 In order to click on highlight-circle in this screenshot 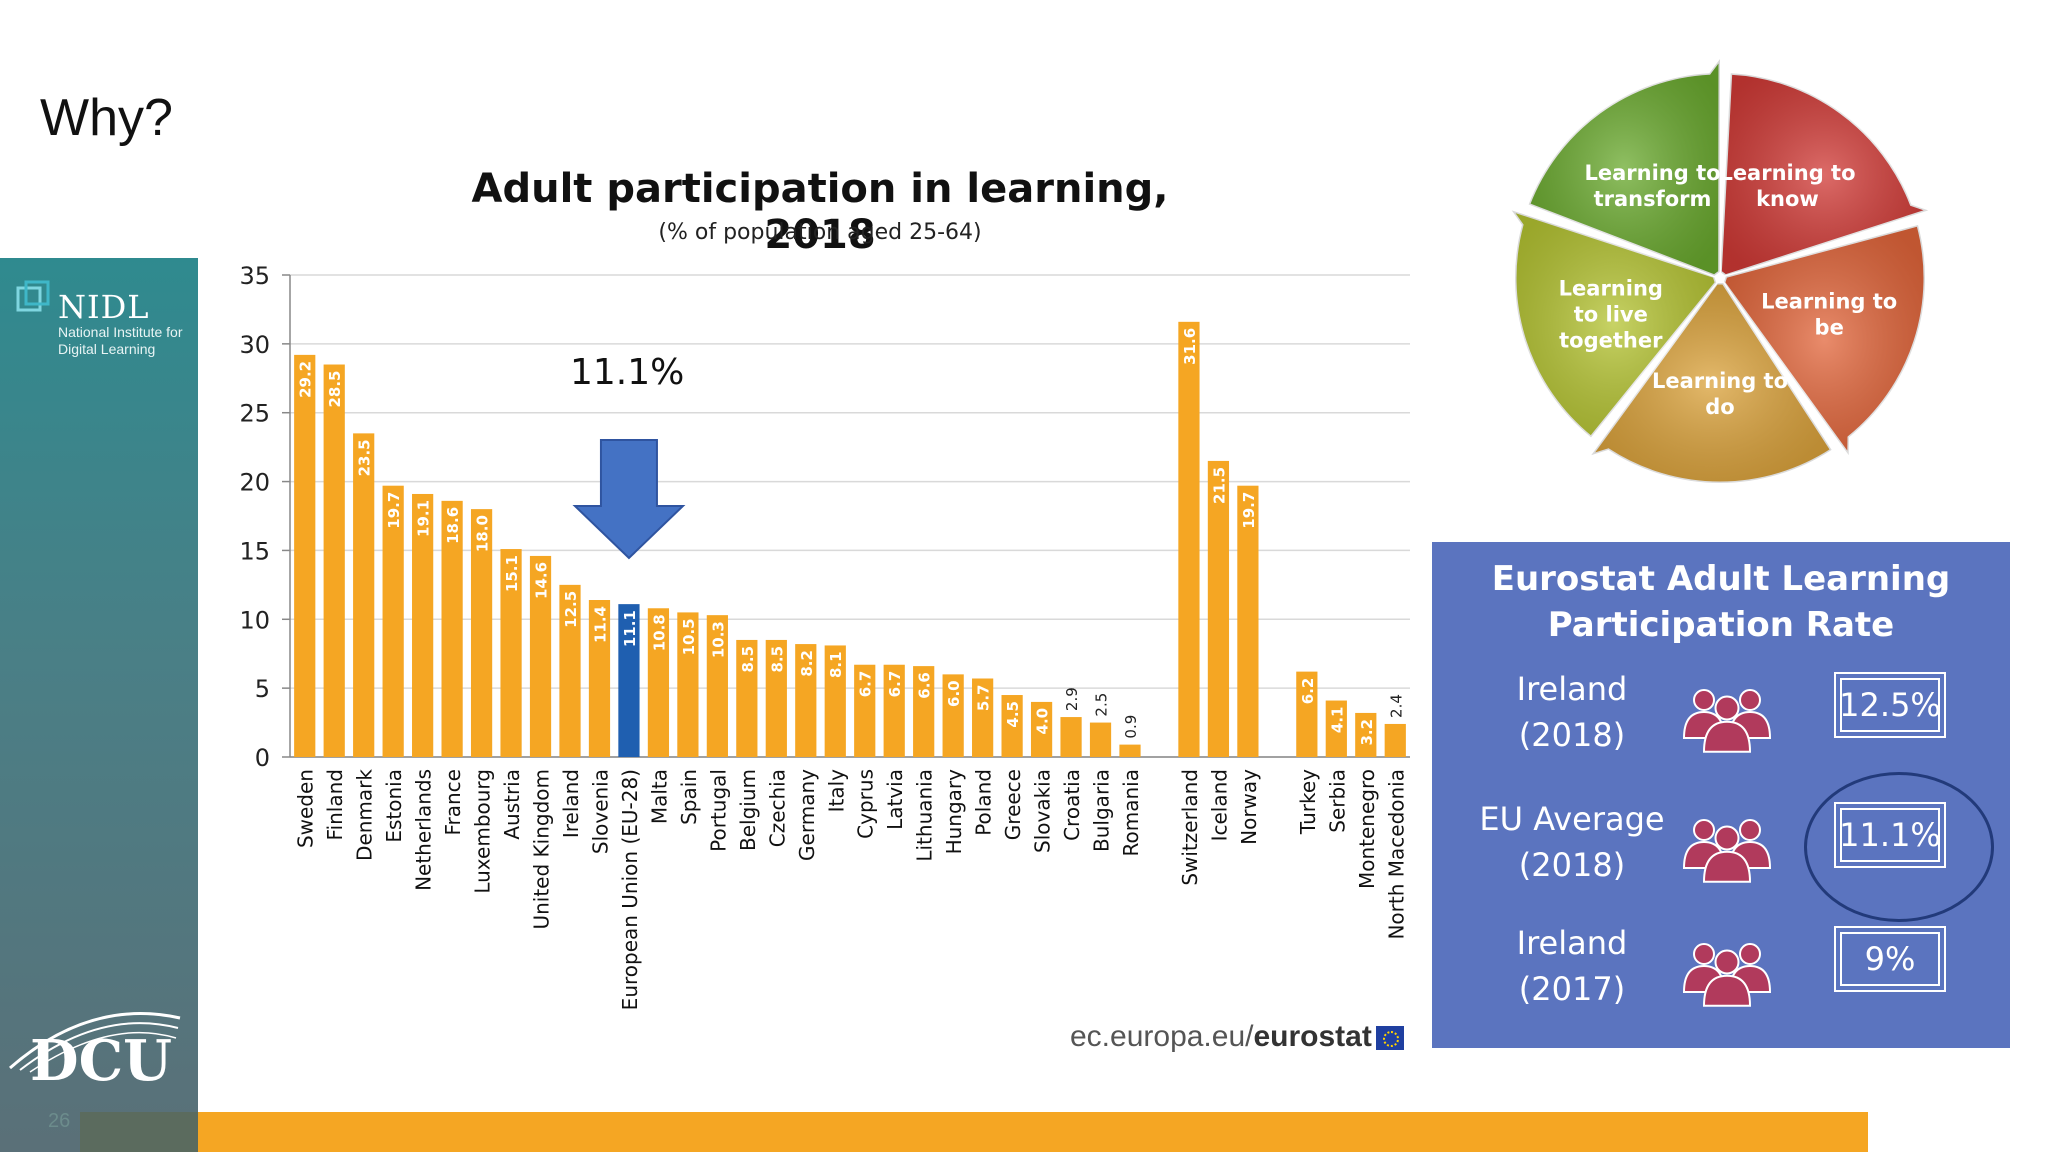, I will do `click(1899, 847)`.